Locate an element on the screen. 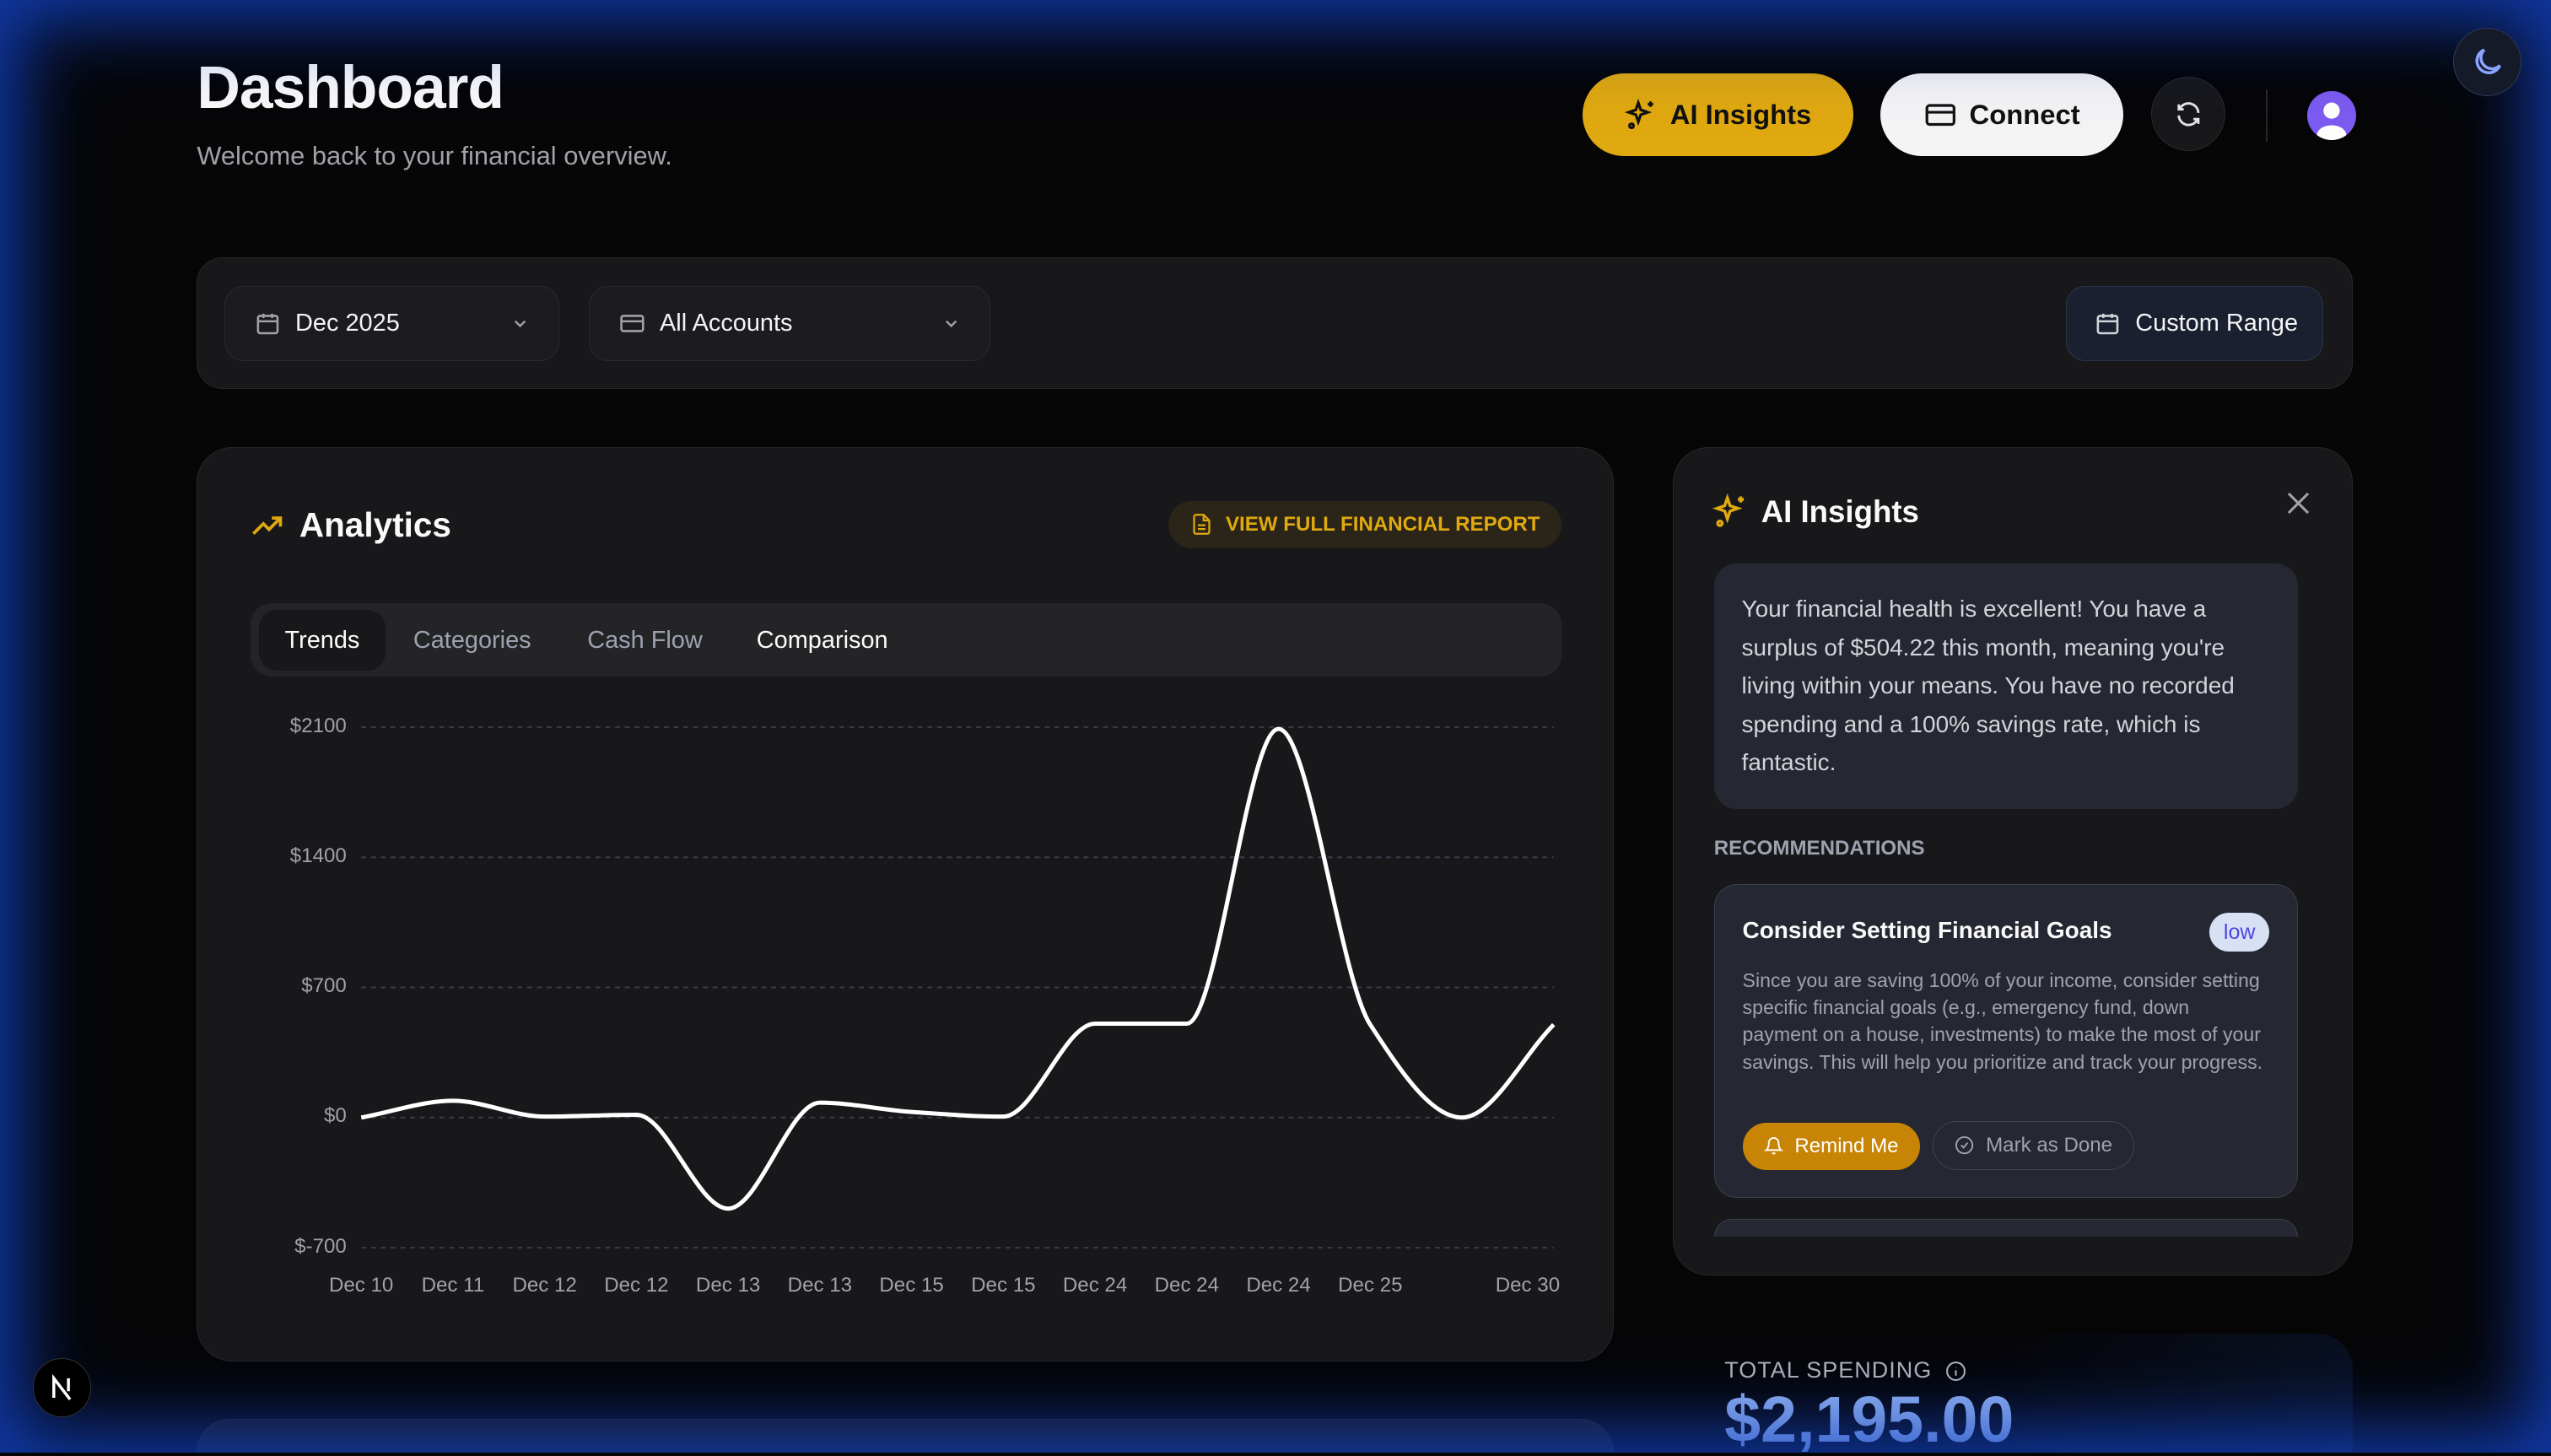  priority-badge: low is located at coordinates (2239, 932).